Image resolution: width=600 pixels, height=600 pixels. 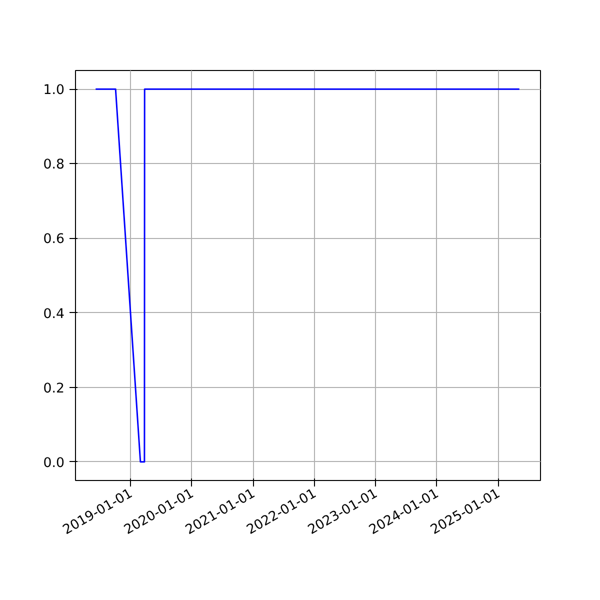 I want to click on y-tick-label: 1.0, so click(x=54, y=90).